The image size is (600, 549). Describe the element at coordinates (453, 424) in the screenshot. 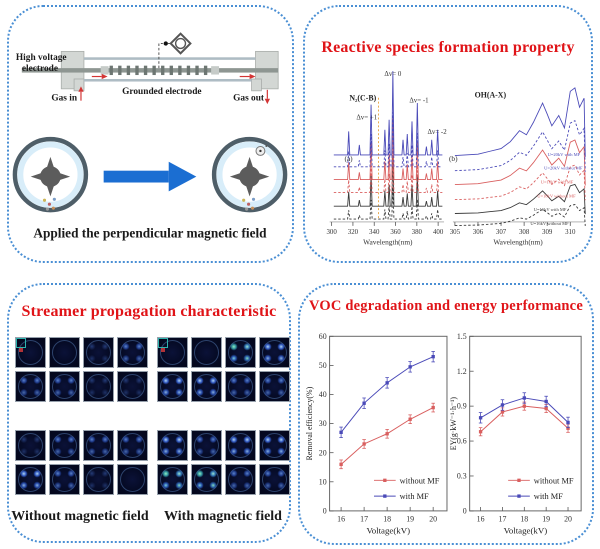

I see `svg-text: EY(g·kW⁻¹·h⁻¹)` at that location.